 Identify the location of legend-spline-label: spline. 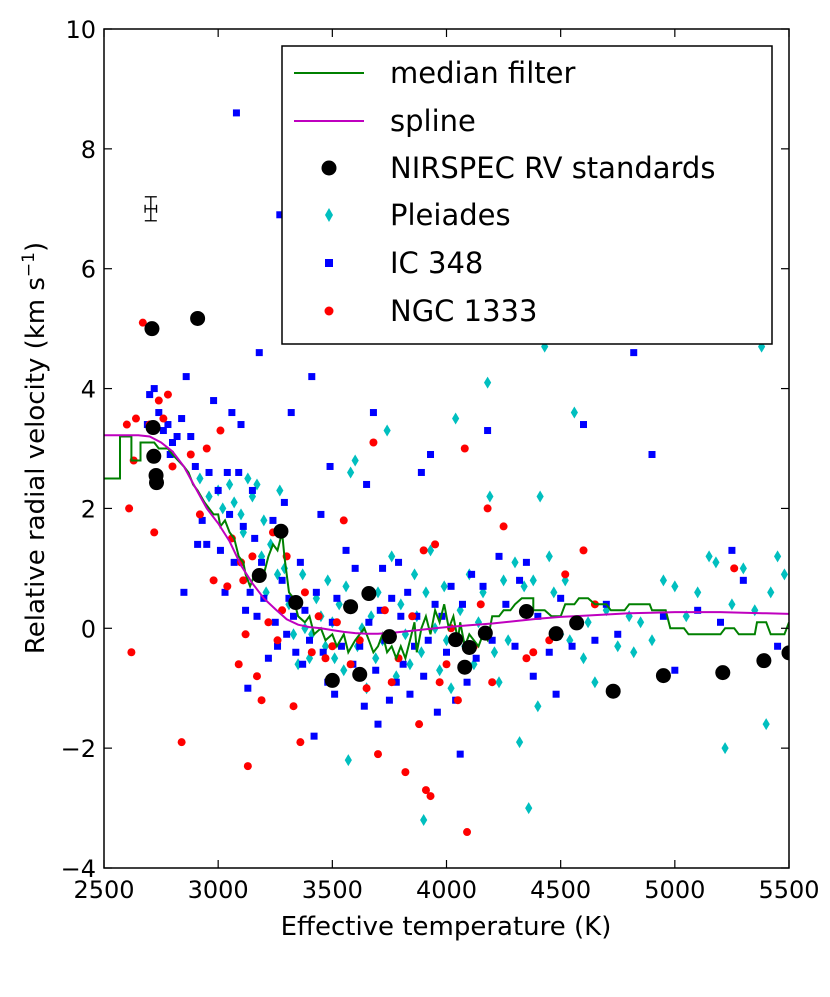
(433, 121).